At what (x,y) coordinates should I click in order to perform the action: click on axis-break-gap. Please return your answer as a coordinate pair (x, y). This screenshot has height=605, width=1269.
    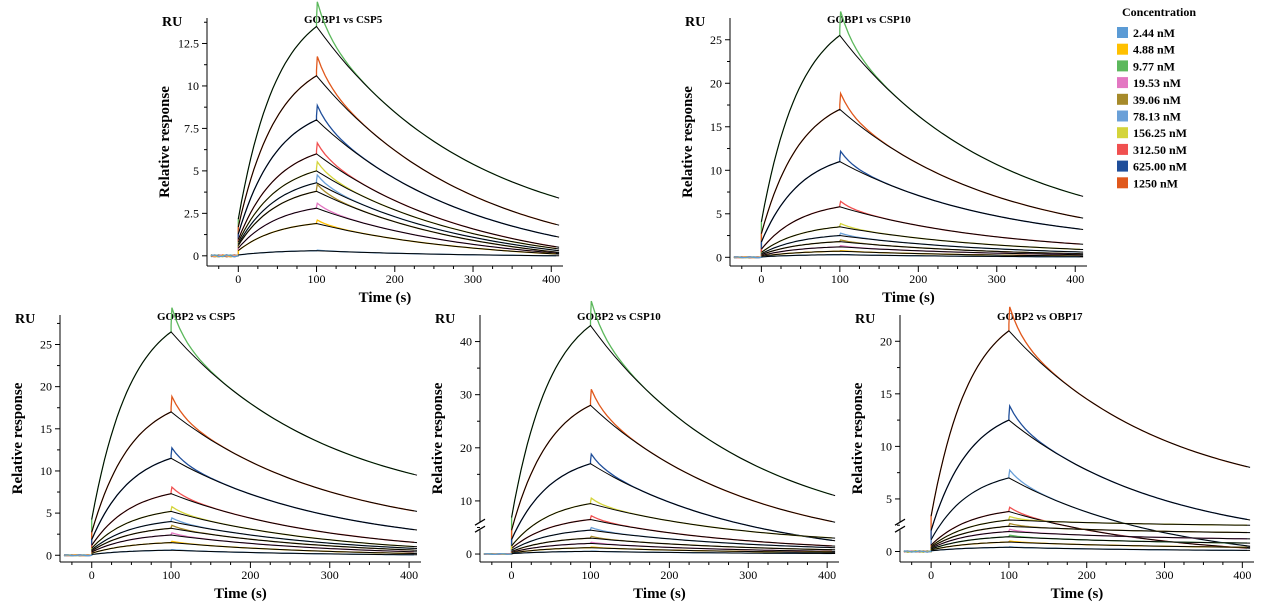
    Looking at the image, I should click on (480, 526).